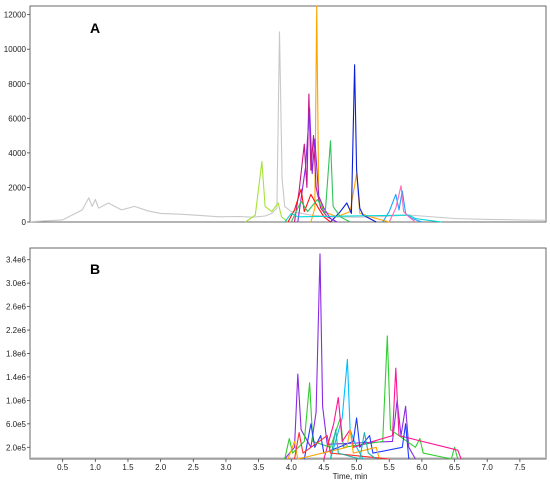 This screenshot has height=482, width=550. Describe the element at coordinates (520, 467) in the screenshot. I see `panel-b-xtick-label: 7.5` at that location.